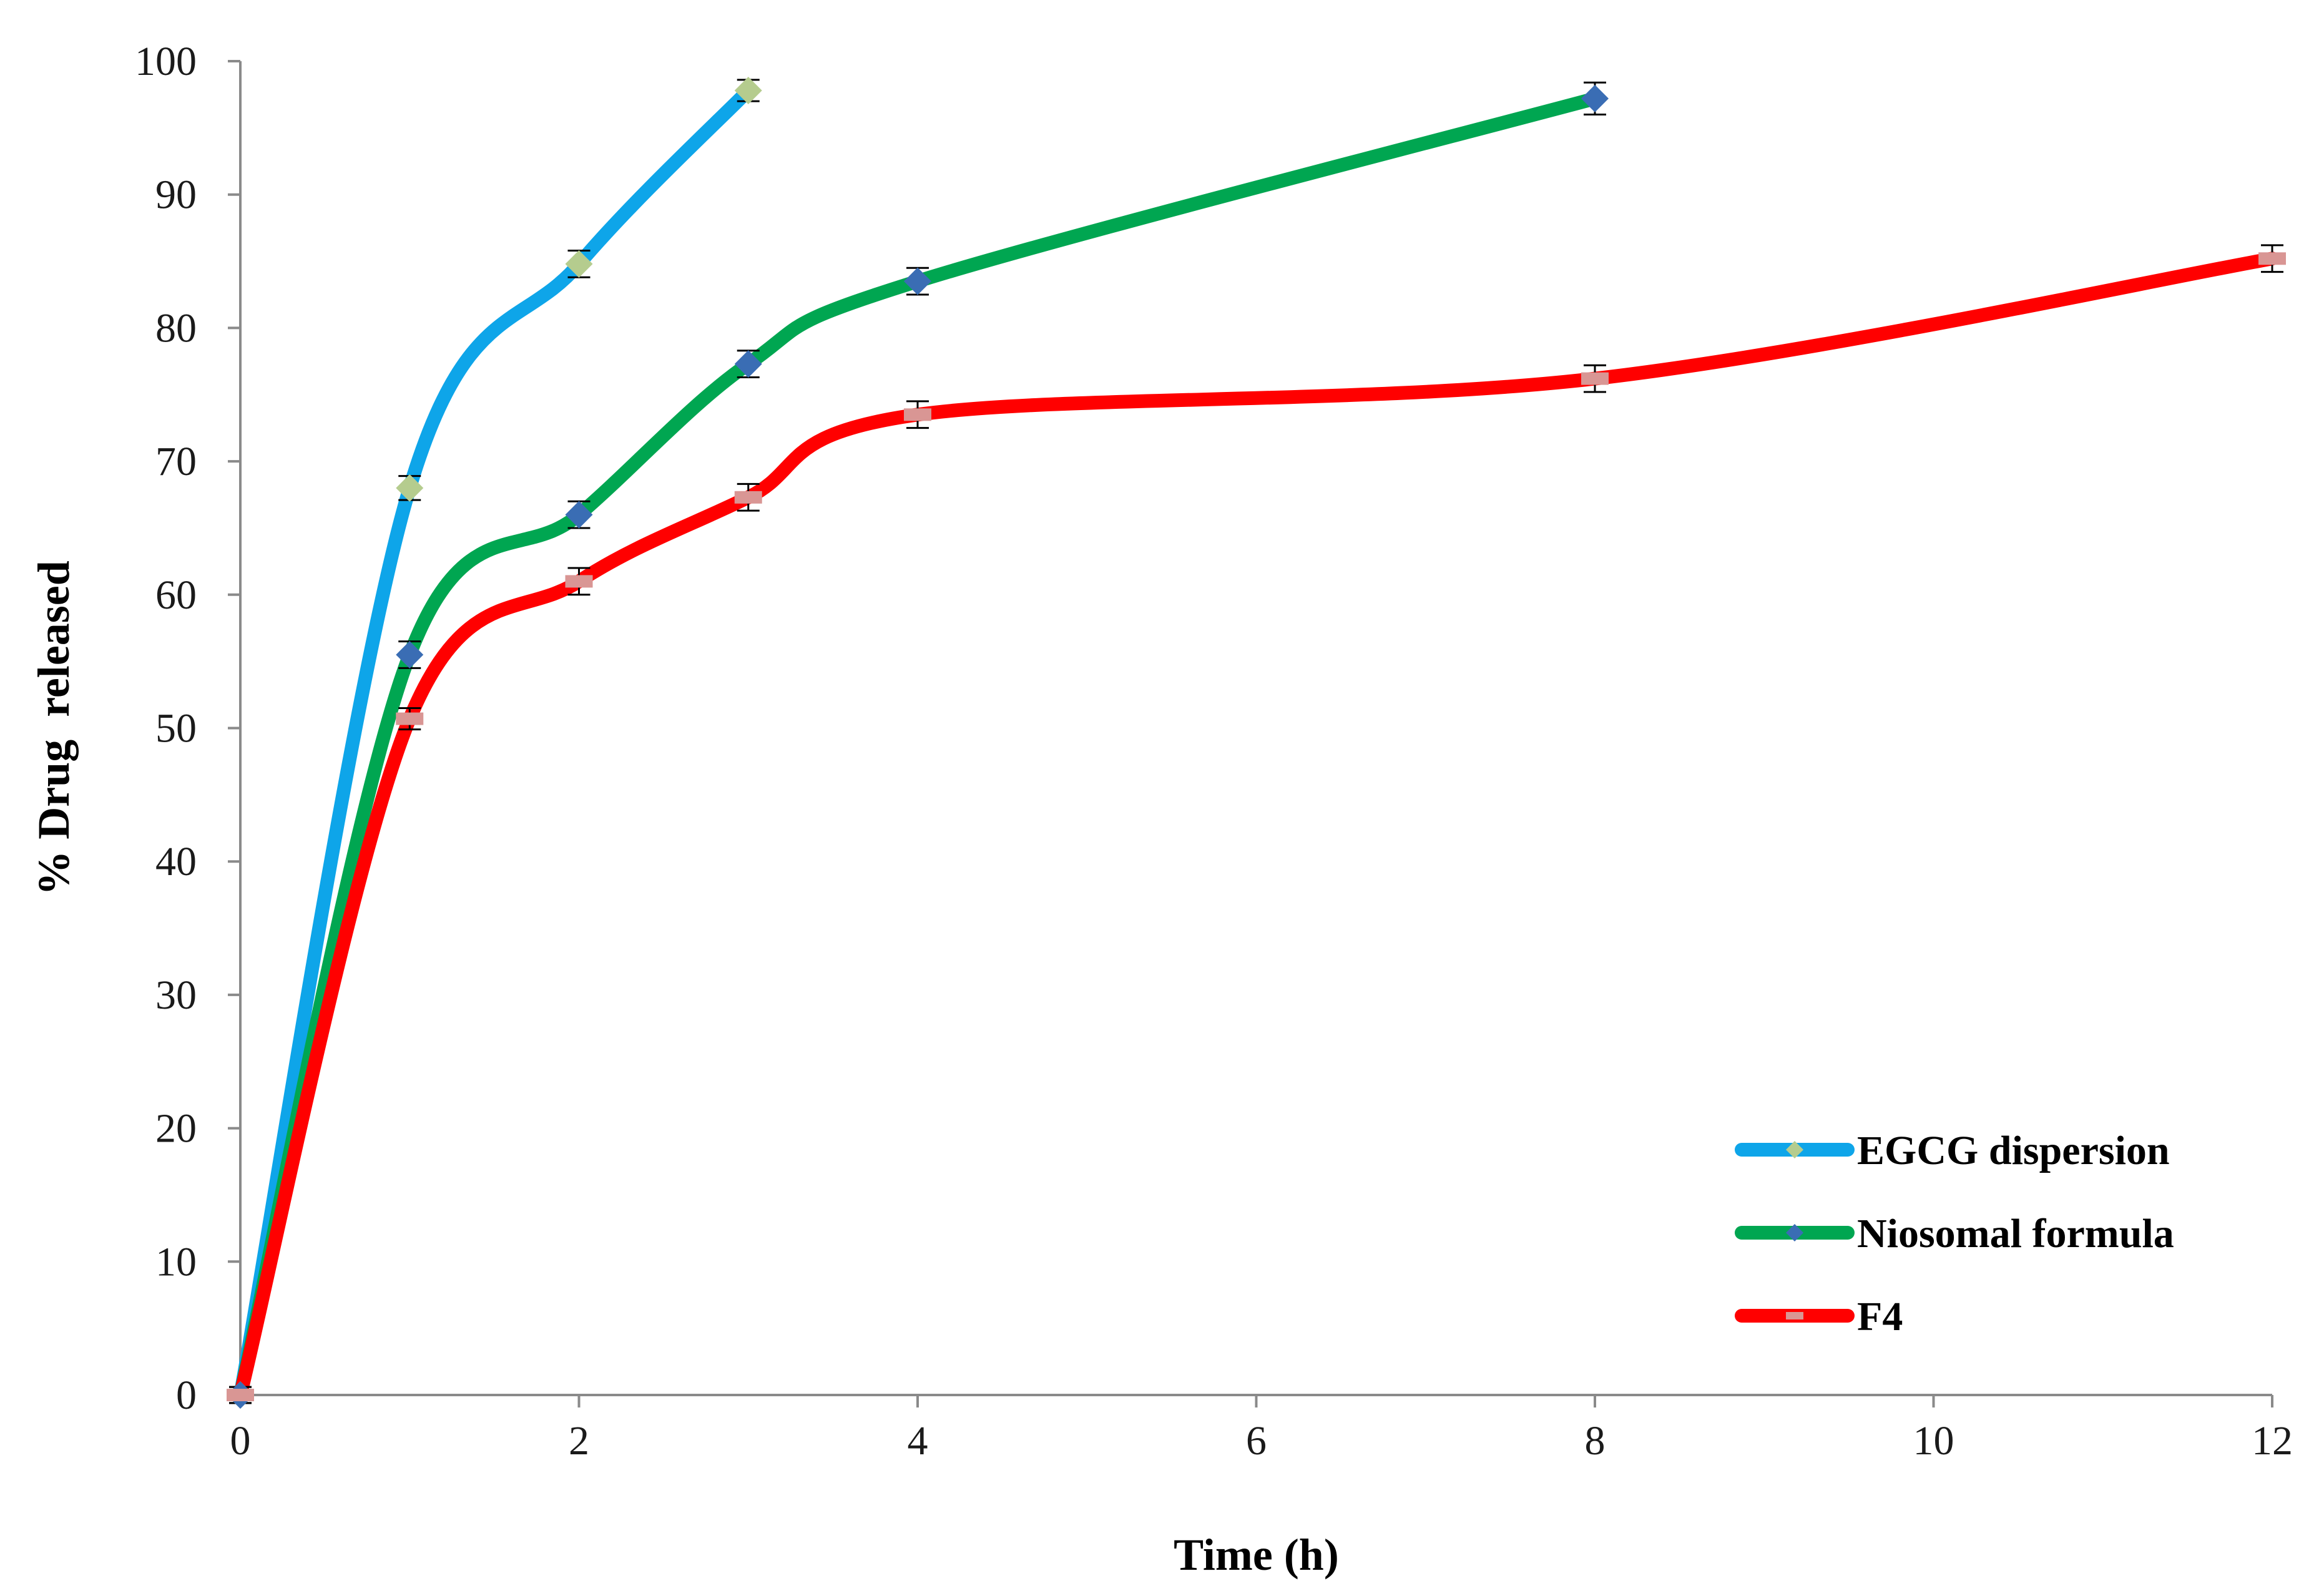  I want to click on legend-marker-niosomal-formula, so click(1794, 1232).